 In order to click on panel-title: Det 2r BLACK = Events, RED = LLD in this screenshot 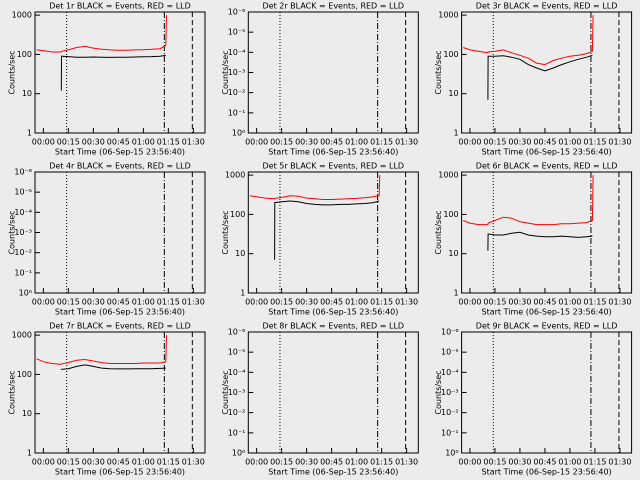, I will do `click(334, 6)`.